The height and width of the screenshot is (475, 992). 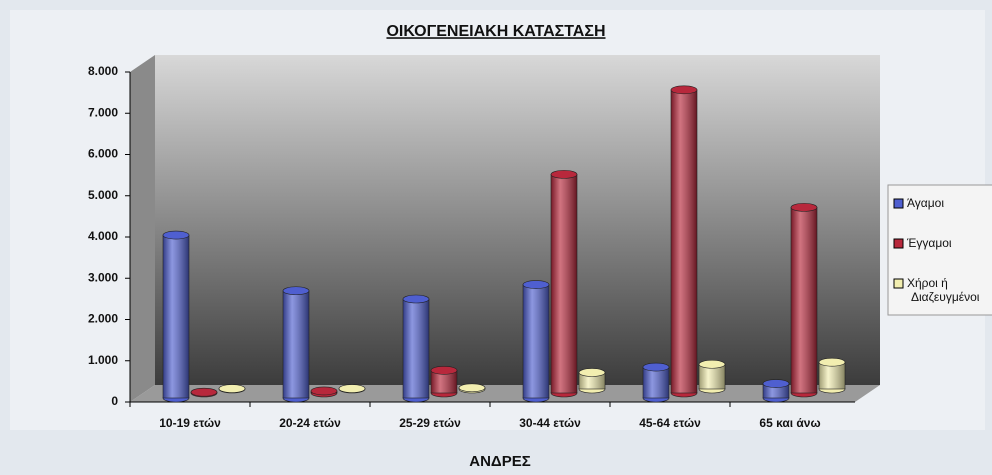 I want to click on x-tick-label: 25-29 ετών, so click(x=430, y=423).